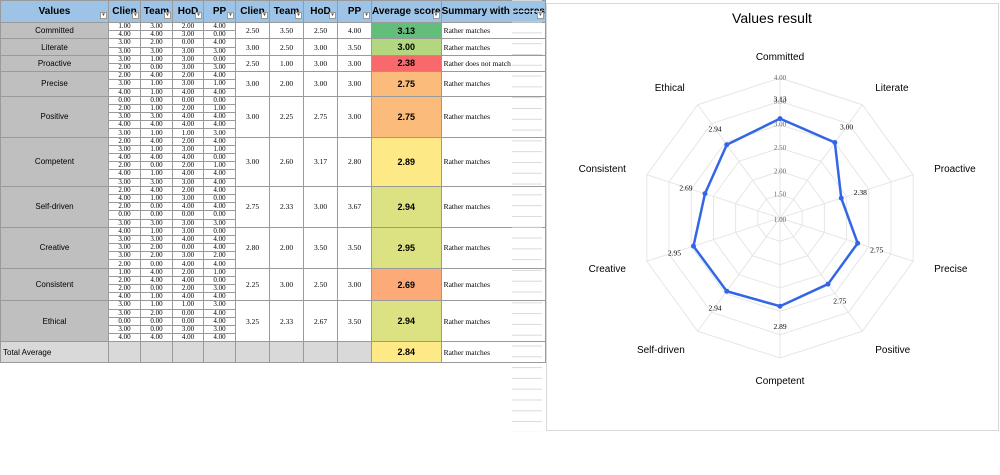 The height and width of the screenshot is (475, 1000). I want to click on group-average-cell: 2.50, so click(286, 47).